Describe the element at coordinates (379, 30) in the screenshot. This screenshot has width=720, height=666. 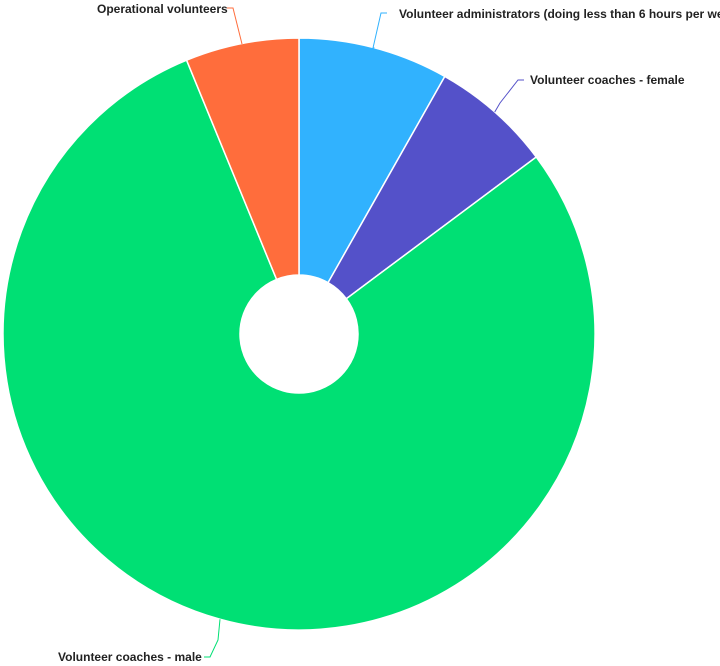
I see `leader-line-volunteer-administrators` at that location.